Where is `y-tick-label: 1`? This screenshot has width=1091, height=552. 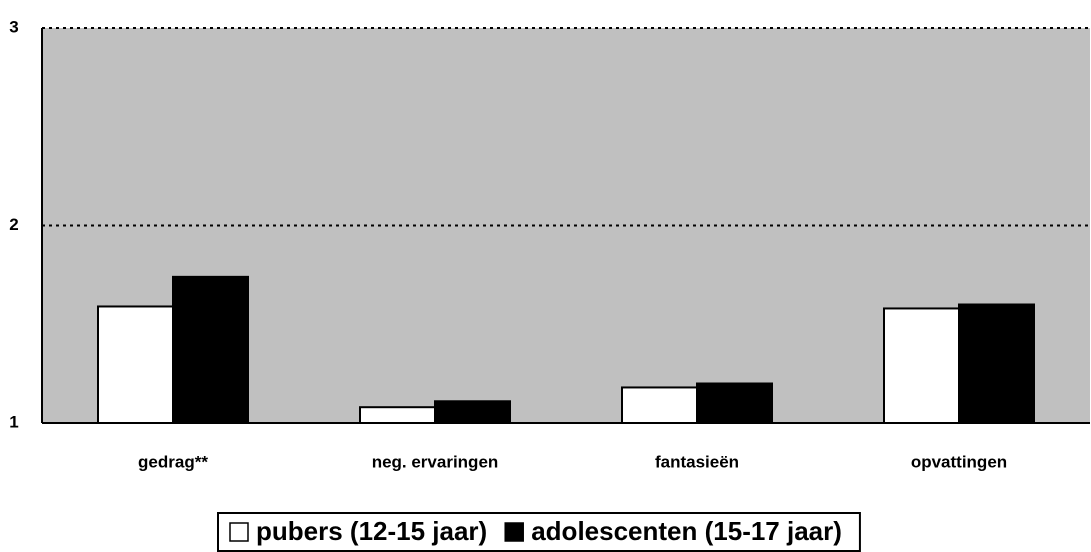
y-tick-label: 1 is located at coordinates (13, 421).